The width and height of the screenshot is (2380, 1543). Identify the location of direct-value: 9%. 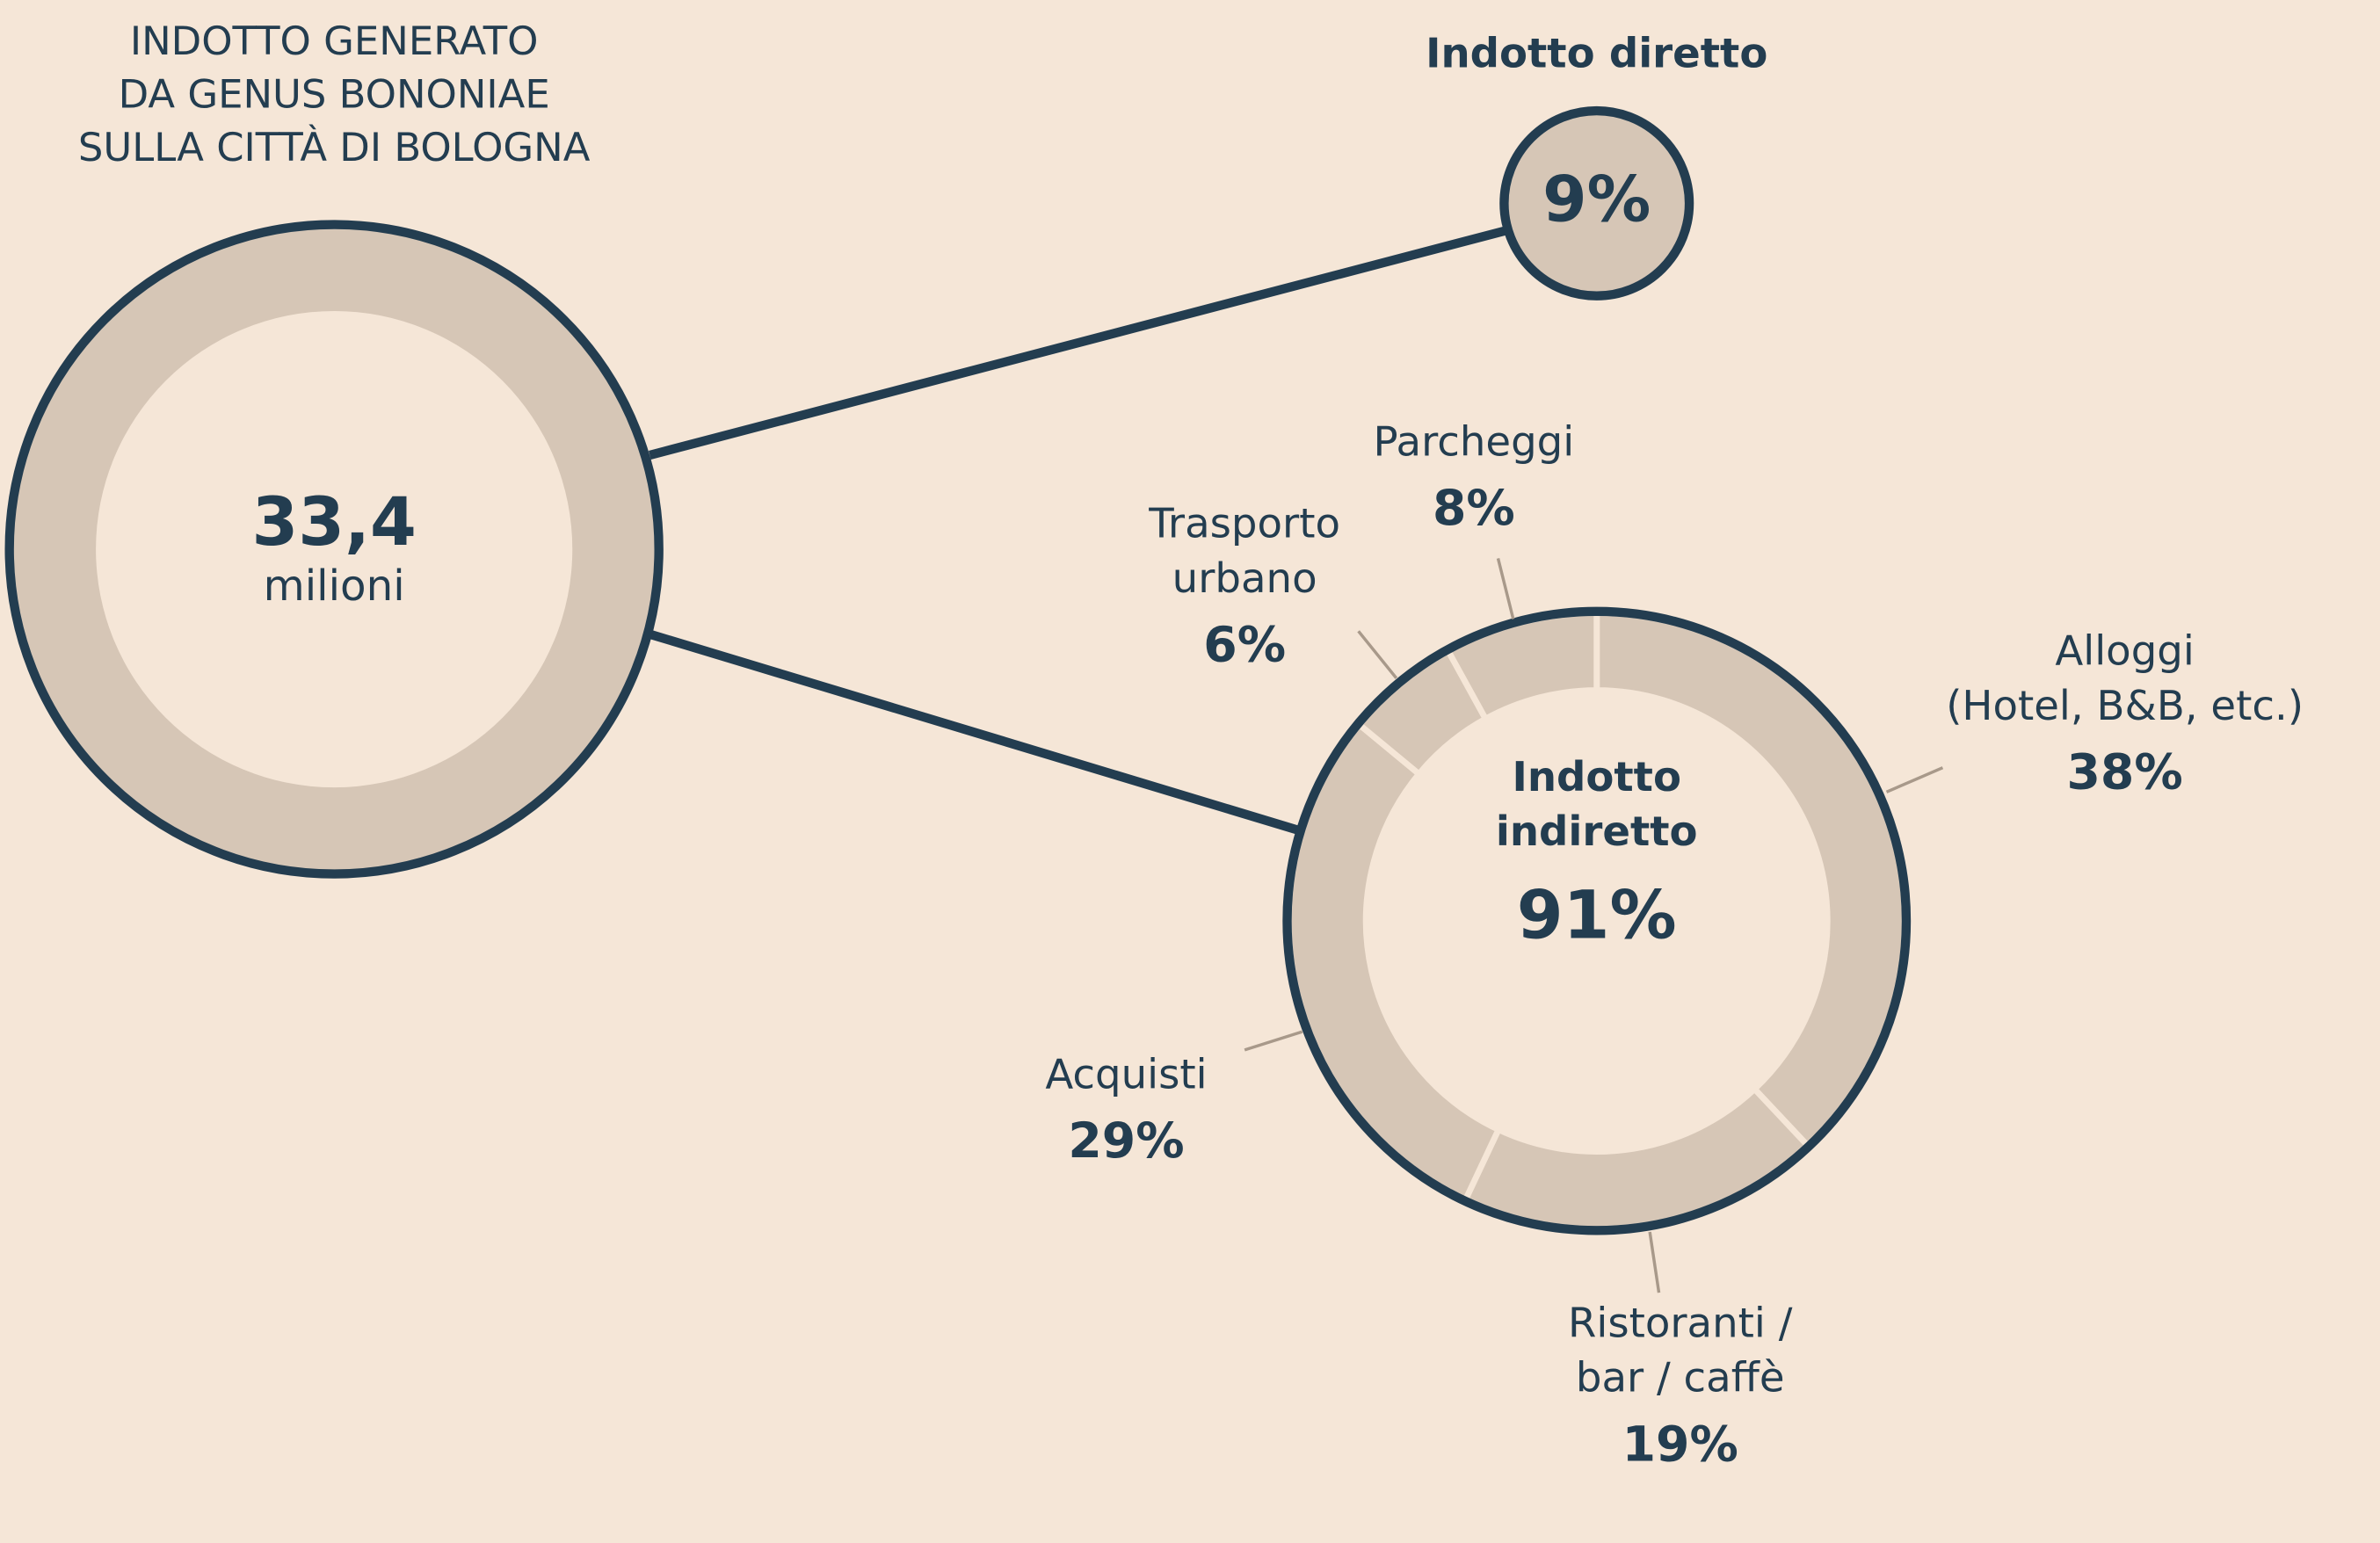
(1596, 200).